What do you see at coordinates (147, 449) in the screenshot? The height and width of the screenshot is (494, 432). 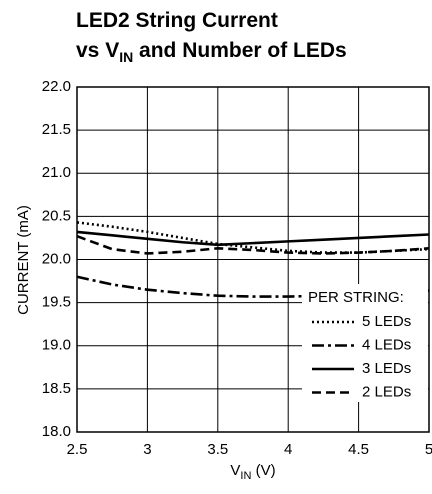 I see `x-tick-label: 3` at bounding box center [147, 449].